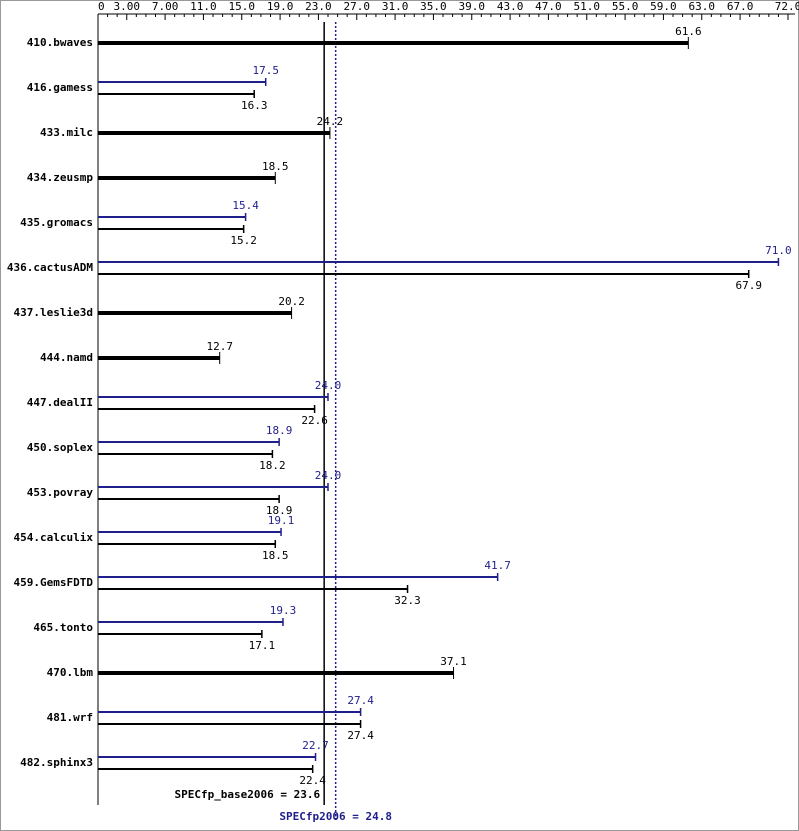 This screenshot has height=831, width=799. I want to click on reference-label: SPECfp_base2006 = 23.6, so click(247, 794).